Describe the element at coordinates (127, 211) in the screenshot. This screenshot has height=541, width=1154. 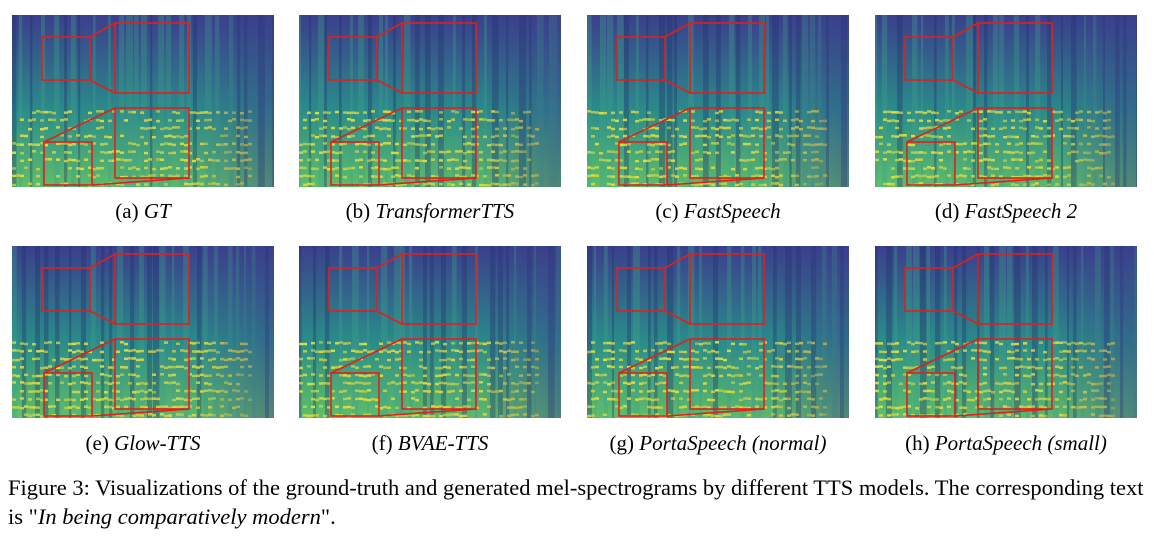
I see `caption-label: (a)` at that location.